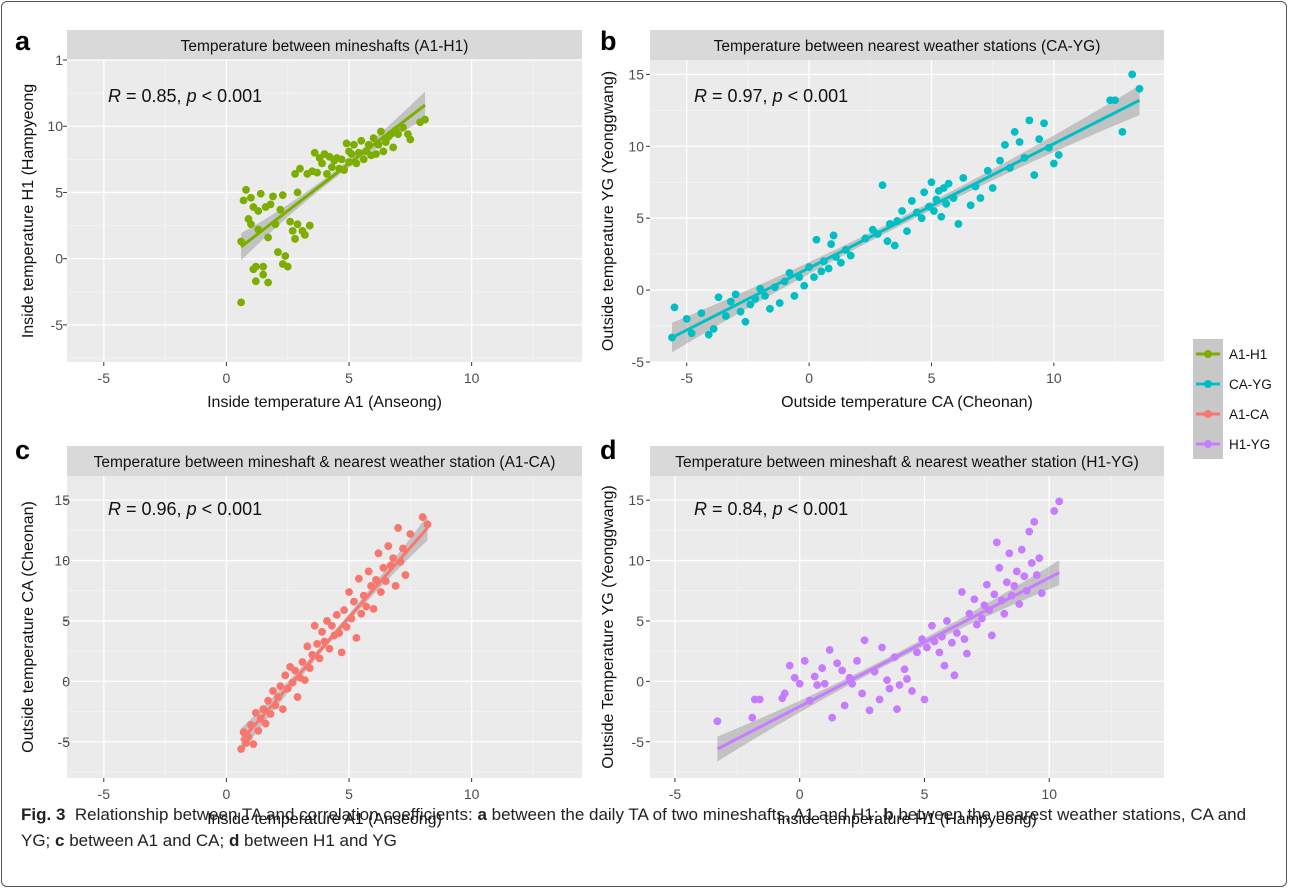  What do you see at coordinates (771, 509) in the screenshot?
I see `correlation-annotation: R = 0.84, p < 0.001` at bounding box center [771, 509].